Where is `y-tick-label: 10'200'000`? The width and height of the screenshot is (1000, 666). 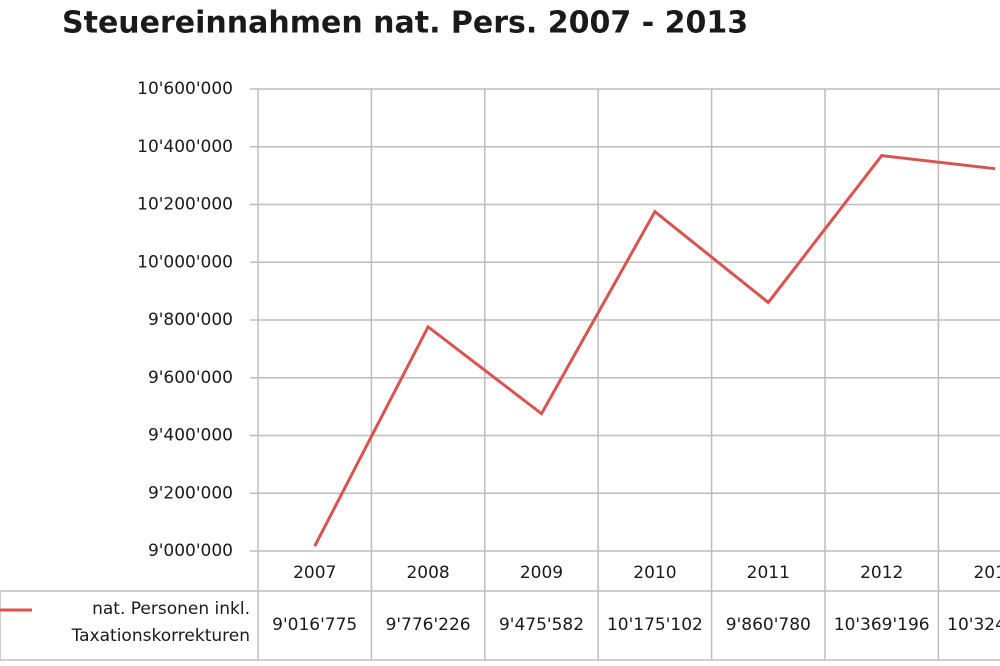
y-tick-label: 10'200'000 is located at coordinates (185, 205).